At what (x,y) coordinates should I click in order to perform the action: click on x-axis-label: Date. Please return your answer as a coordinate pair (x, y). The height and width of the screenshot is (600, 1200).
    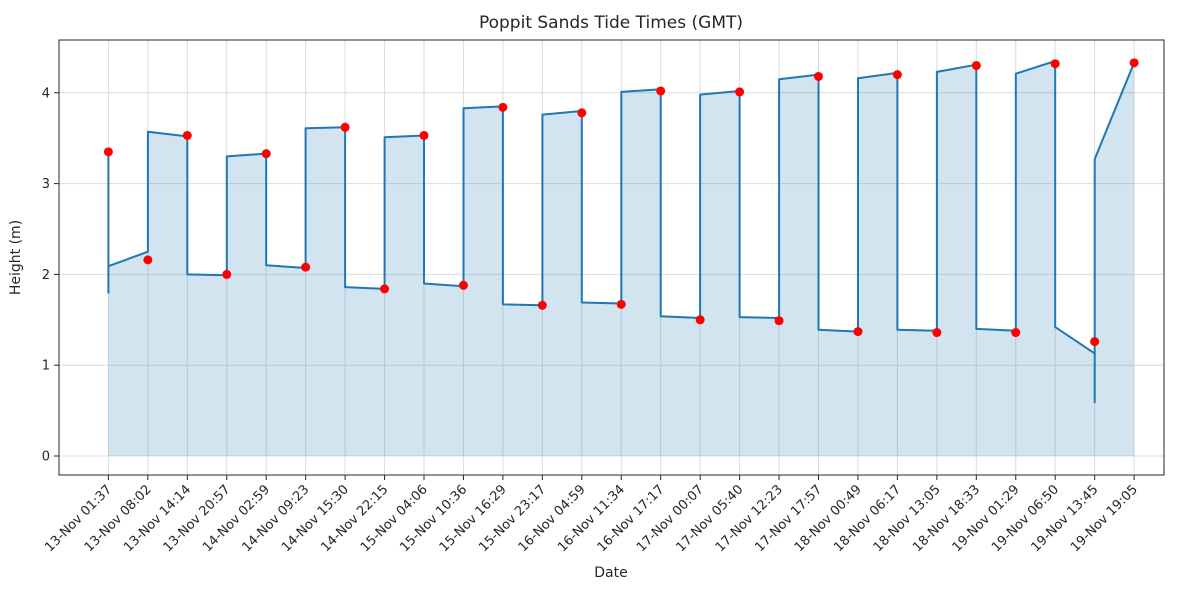
    Looking at the image, I should click on (610, 573).